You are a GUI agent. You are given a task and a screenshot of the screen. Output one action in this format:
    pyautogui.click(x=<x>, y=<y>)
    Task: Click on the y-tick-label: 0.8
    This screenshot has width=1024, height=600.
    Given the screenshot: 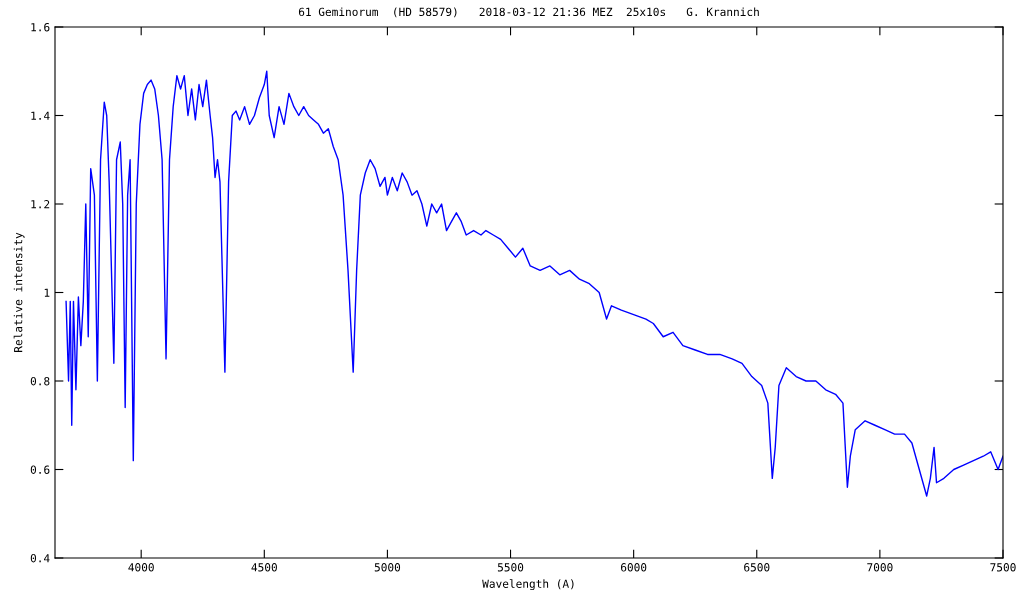 What is the action you would take?
    pyautogui.click(x=40, y=381)
    